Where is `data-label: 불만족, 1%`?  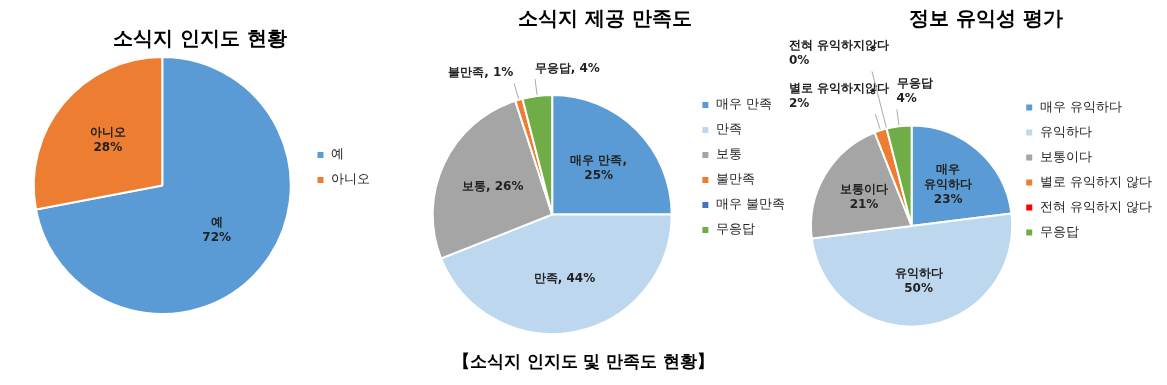 data-label: 불만족, 1% is located at coordinates (481, 72).